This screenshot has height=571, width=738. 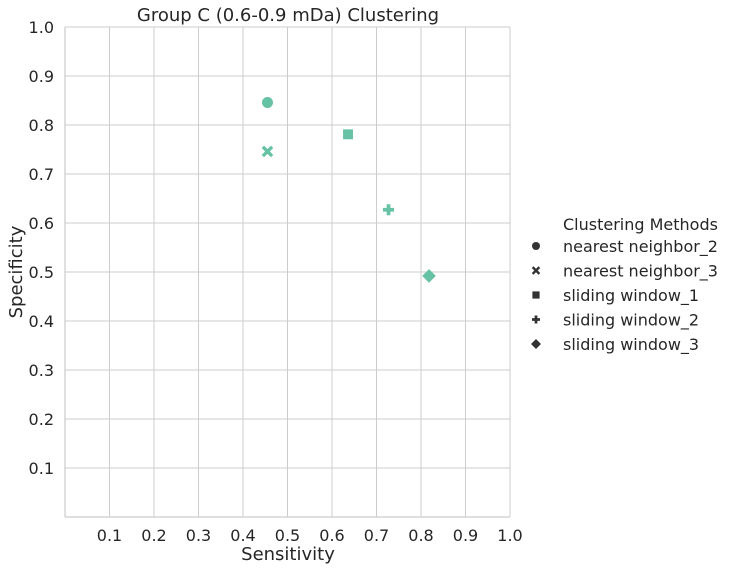 I want to click on x-tick-labels: 0.1 0.2 0.3 0.4 0.5 0.6 0.7 0.8 0.9 1.0, so click(x=310, y=535).